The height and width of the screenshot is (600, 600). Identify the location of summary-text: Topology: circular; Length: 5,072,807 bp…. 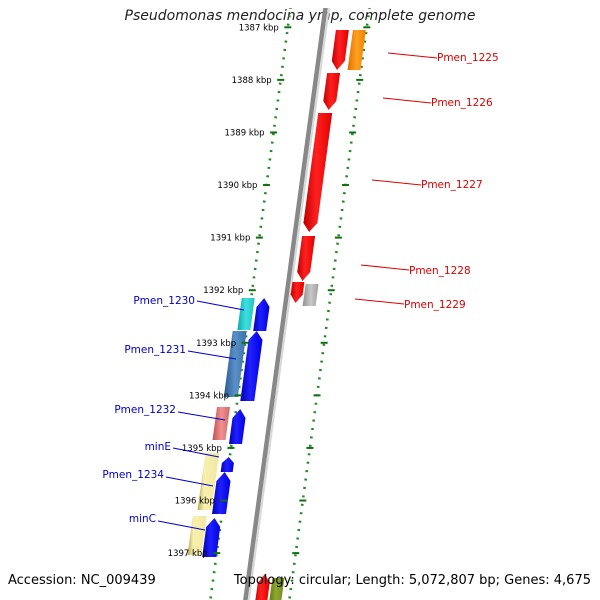
(412, 580).